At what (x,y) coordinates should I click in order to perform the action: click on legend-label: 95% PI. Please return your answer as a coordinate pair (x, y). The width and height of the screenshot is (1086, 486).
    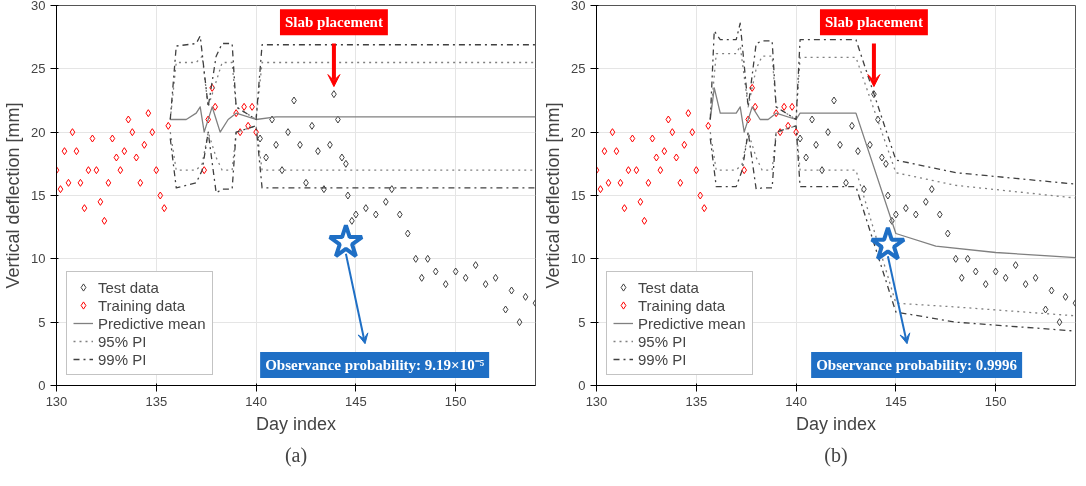
    Looking at the image, I should click on (122, 341).